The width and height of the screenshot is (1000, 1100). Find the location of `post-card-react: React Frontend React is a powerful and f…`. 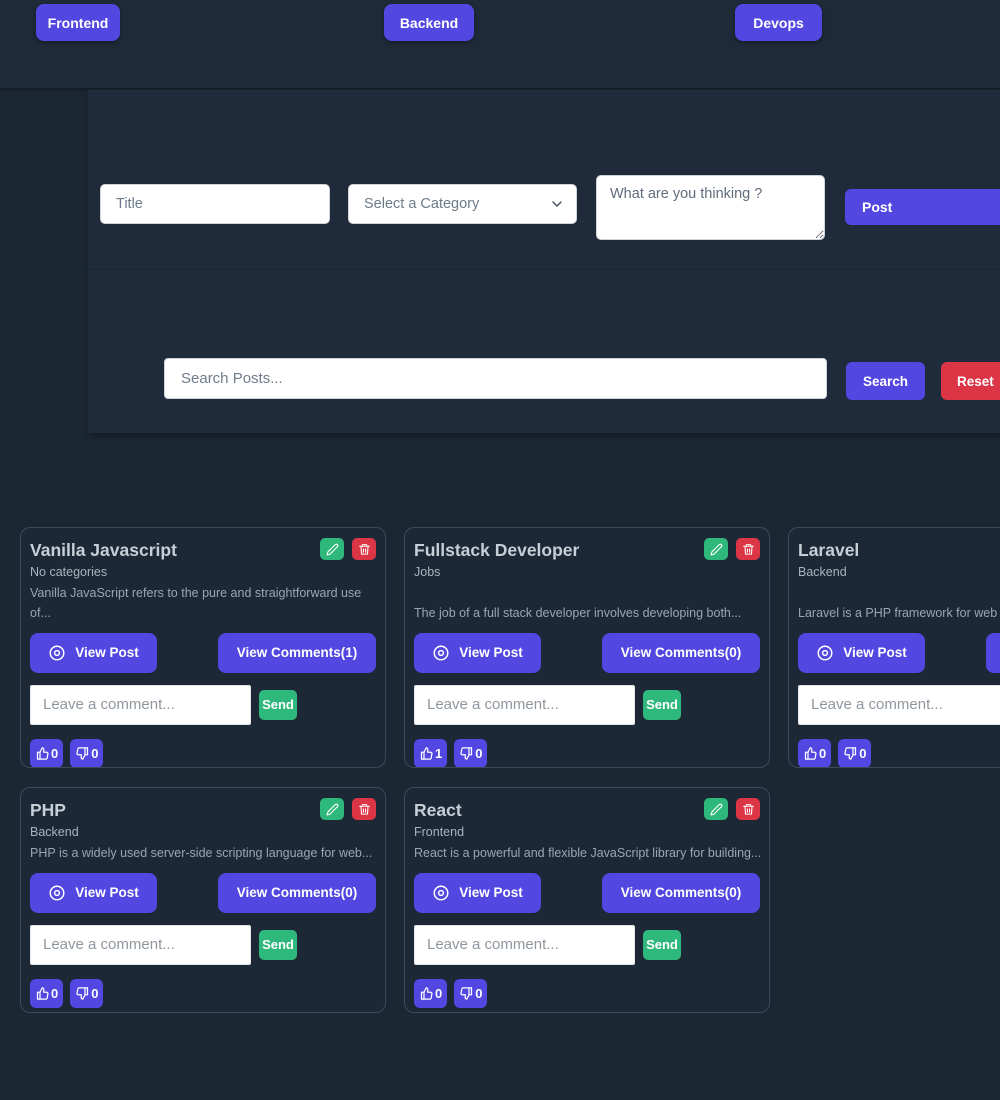

post-card-react: React Frontend React is a powerful and f… is located at coordinates (587, 900).